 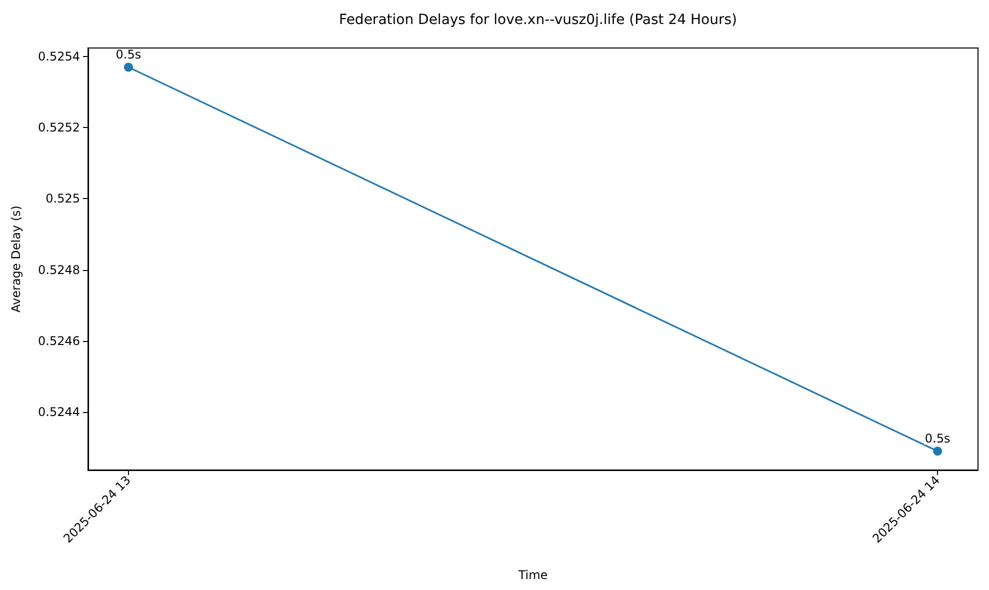 I want to click on y-tick-label: 0.5254, so click(x=59, y=57).